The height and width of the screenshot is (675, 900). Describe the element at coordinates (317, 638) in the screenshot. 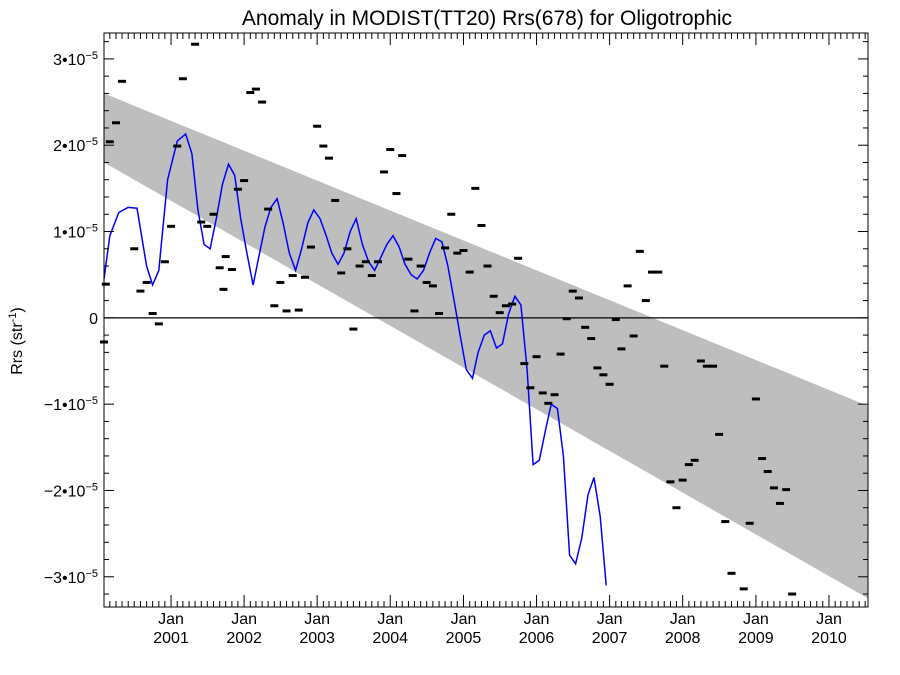

I see `x-tick-year-label: 2003` at that location.